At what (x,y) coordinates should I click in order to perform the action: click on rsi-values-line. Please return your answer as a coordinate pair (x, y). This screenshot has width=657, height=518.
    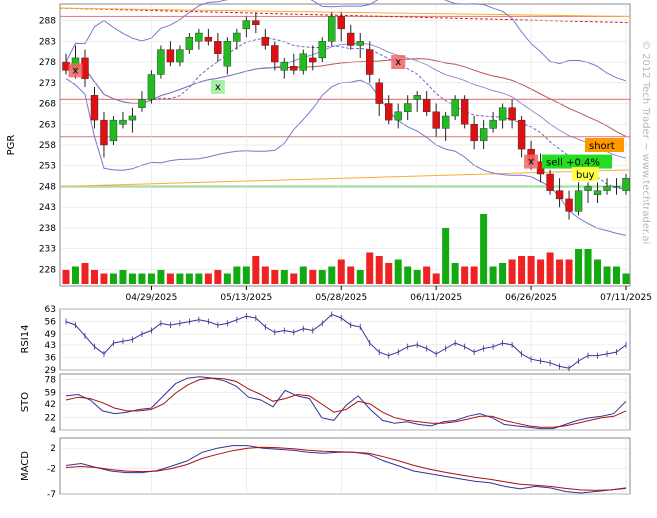
    Looking at the image, I should click on (346, 341).